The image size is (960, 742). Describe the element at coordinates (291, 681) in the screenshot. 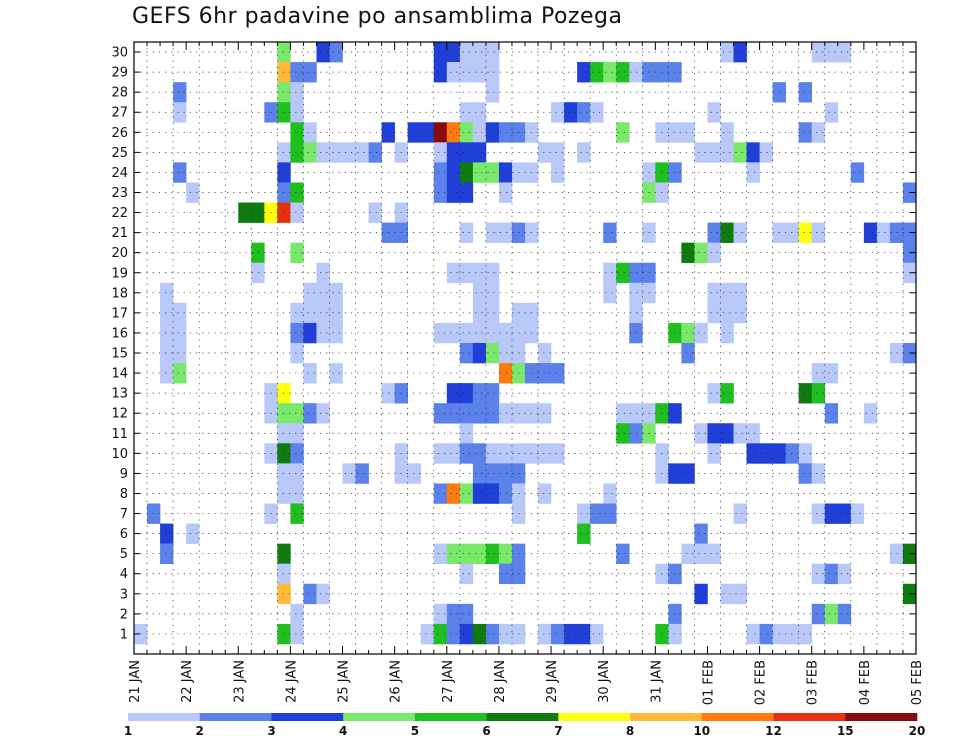

I see `x-tick-label: 24 JAN` at that location.